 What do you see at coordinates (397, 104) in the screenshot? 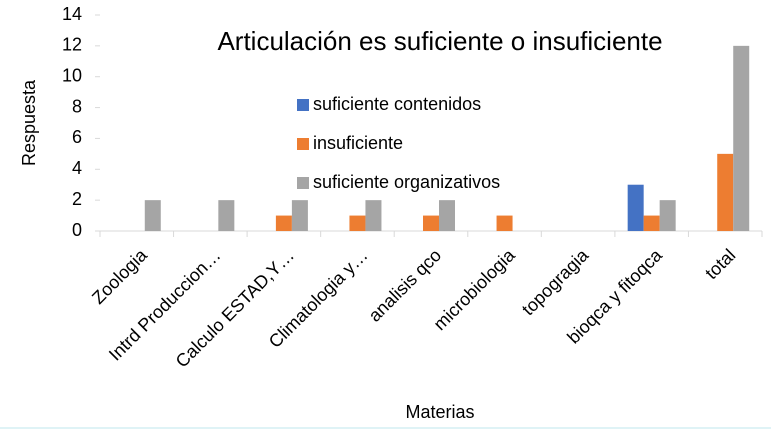
I see `legend-label: suficiente contenidos` at bounding box center [397, 104].